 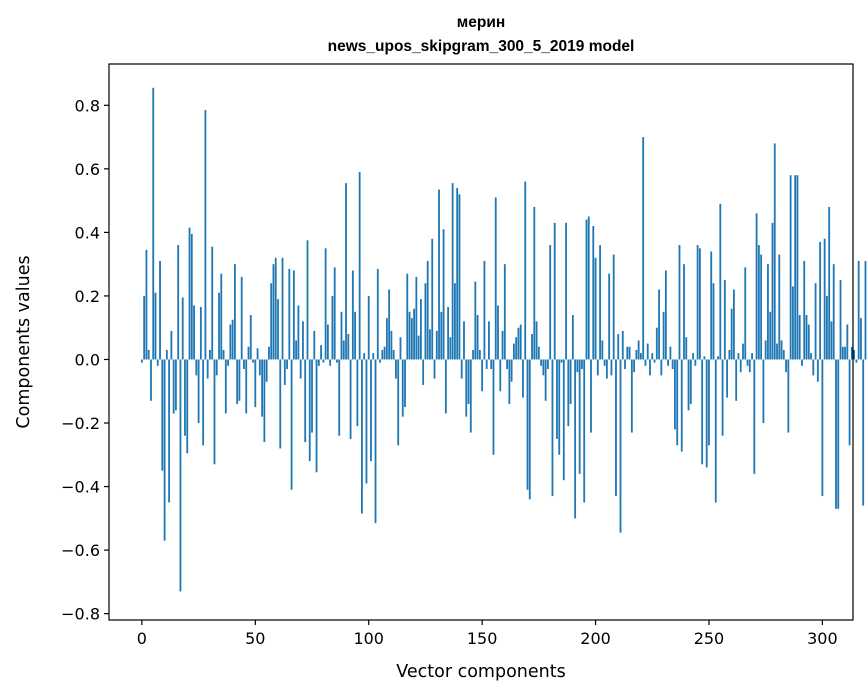 I want to click on x-tick-label: 300, so click(x=822, y=638).